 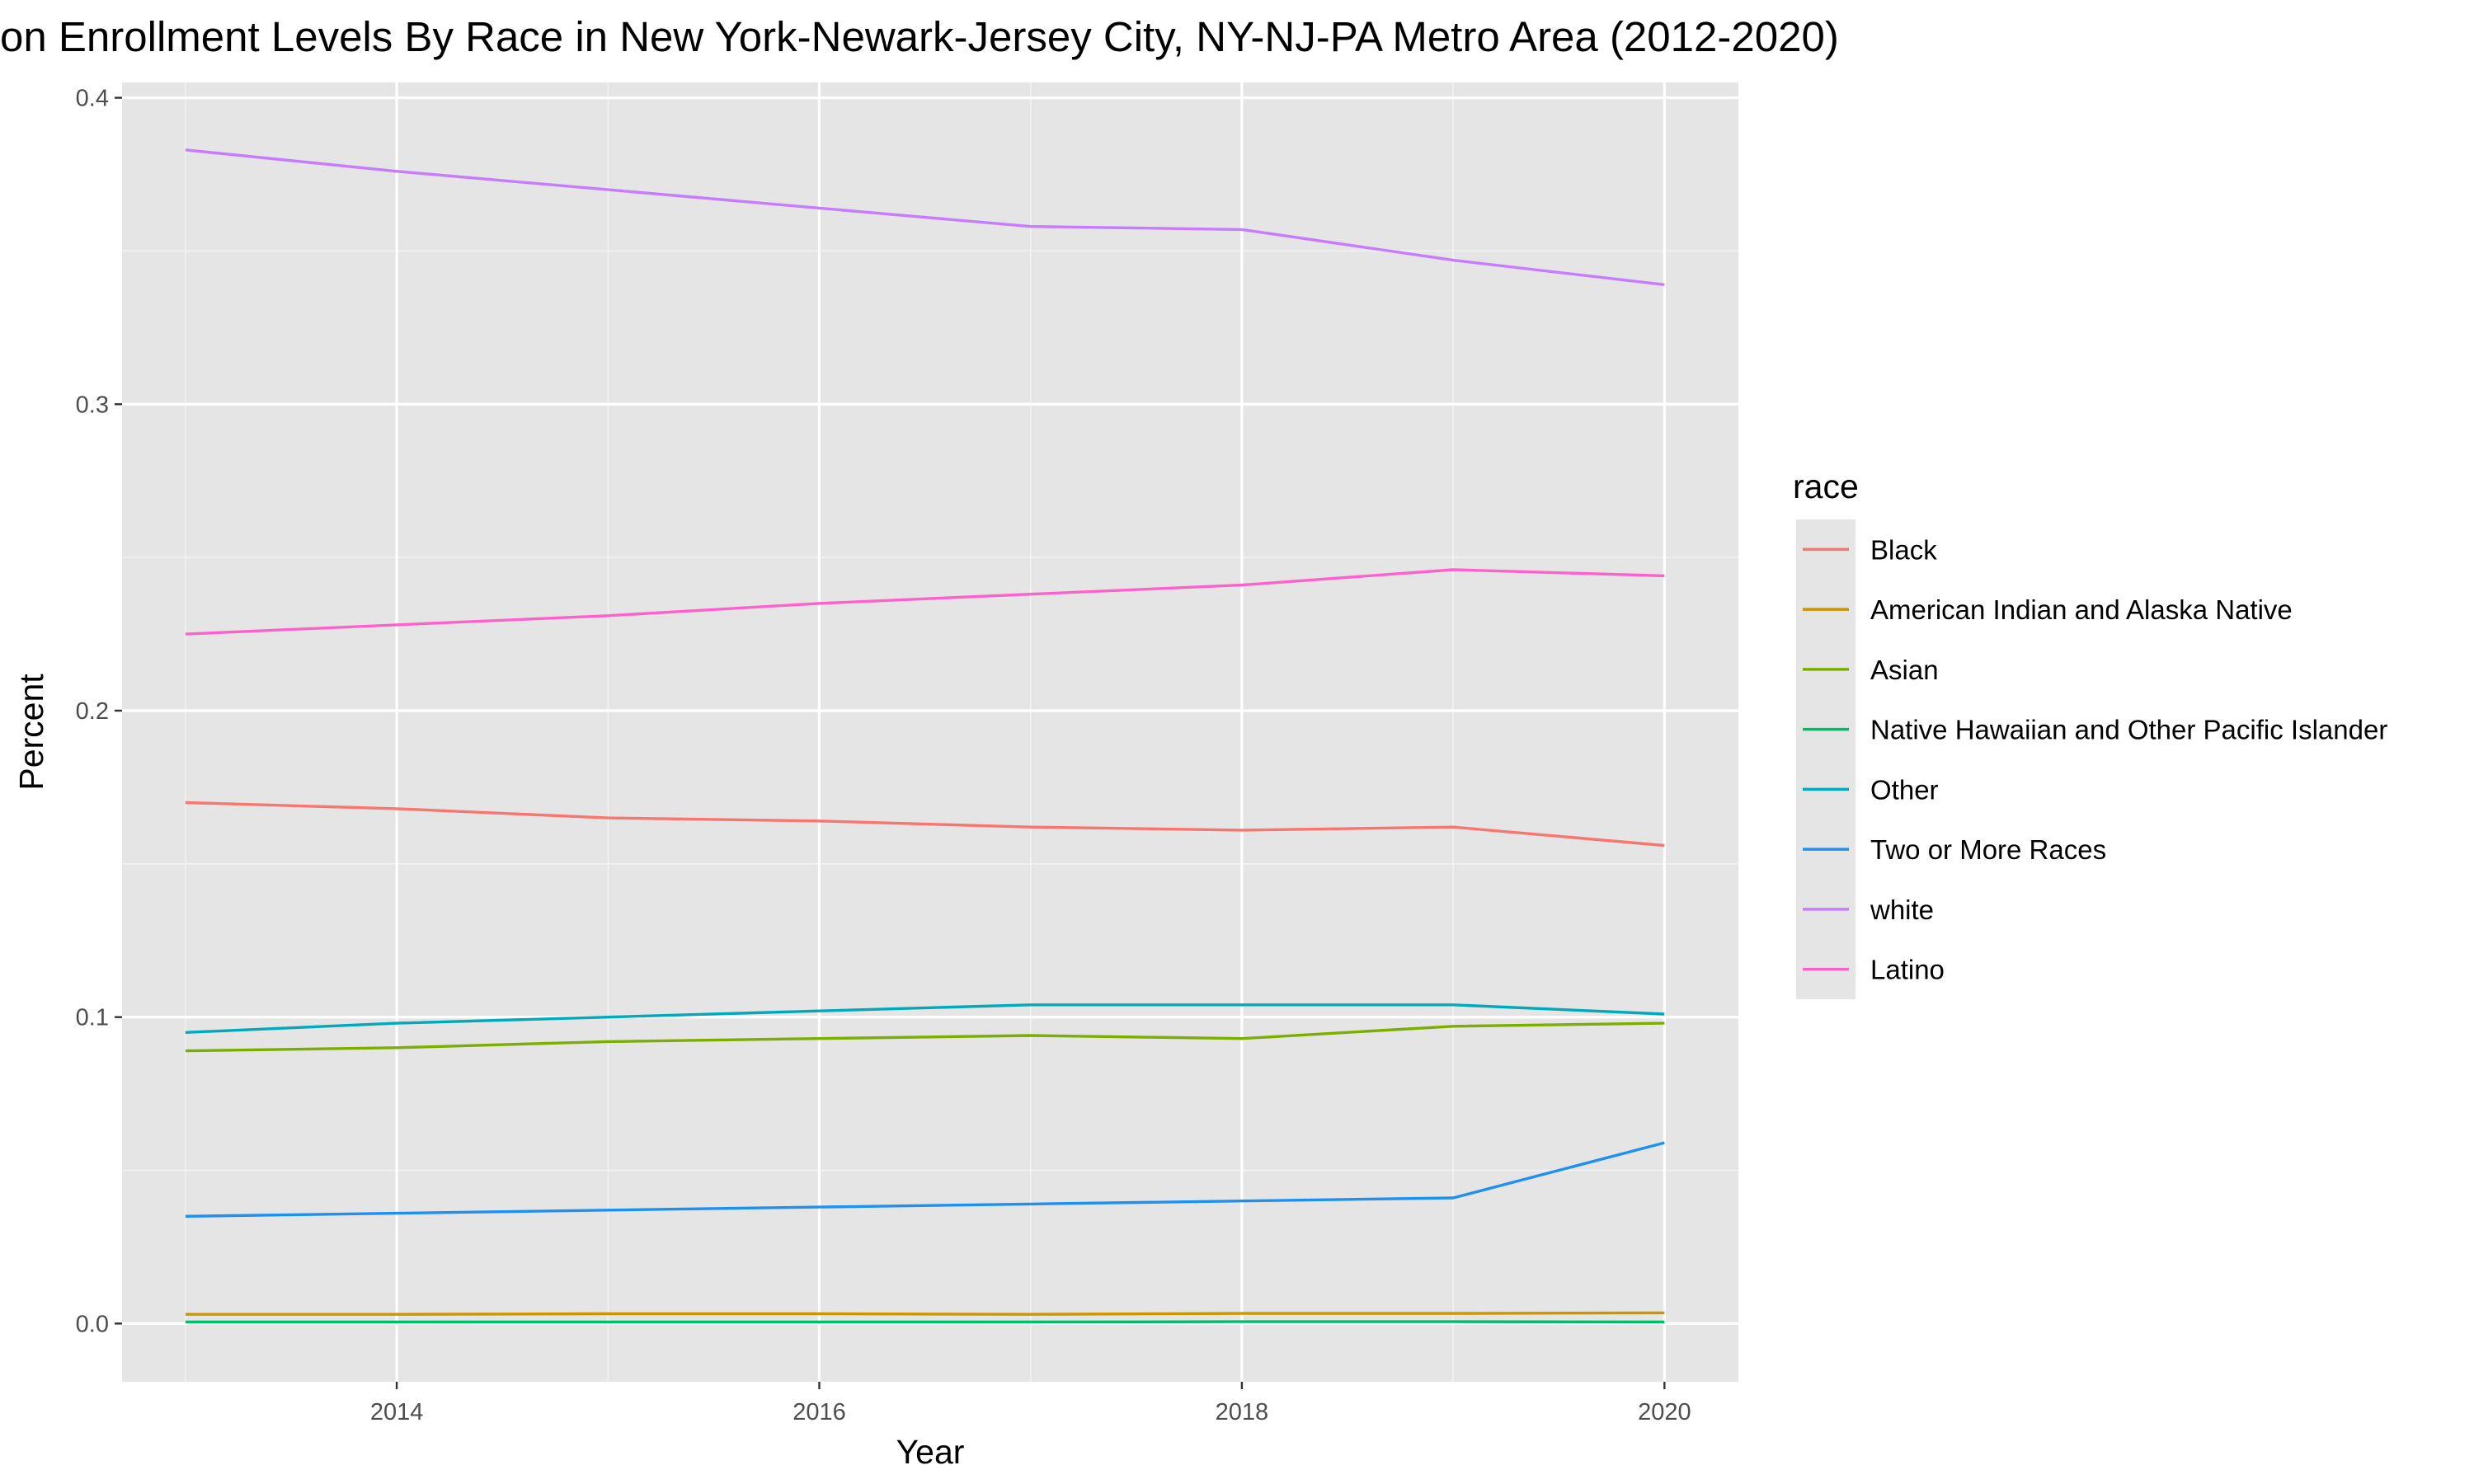 What do you see at coordinates (1904, 789) in the screenshot?
I see `legend-label: Other` at bounding box center [1904, 789].